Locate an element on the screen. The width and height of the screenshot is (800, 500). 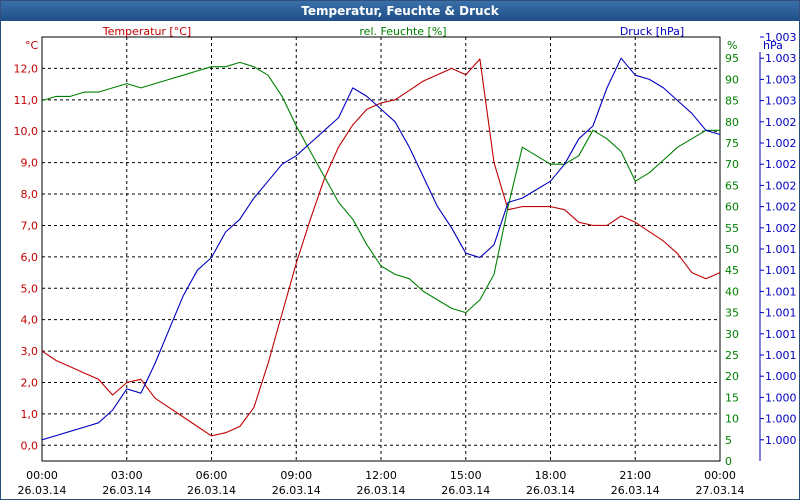
humidity-tick-label: 95 is located at coordinates (732, 58).